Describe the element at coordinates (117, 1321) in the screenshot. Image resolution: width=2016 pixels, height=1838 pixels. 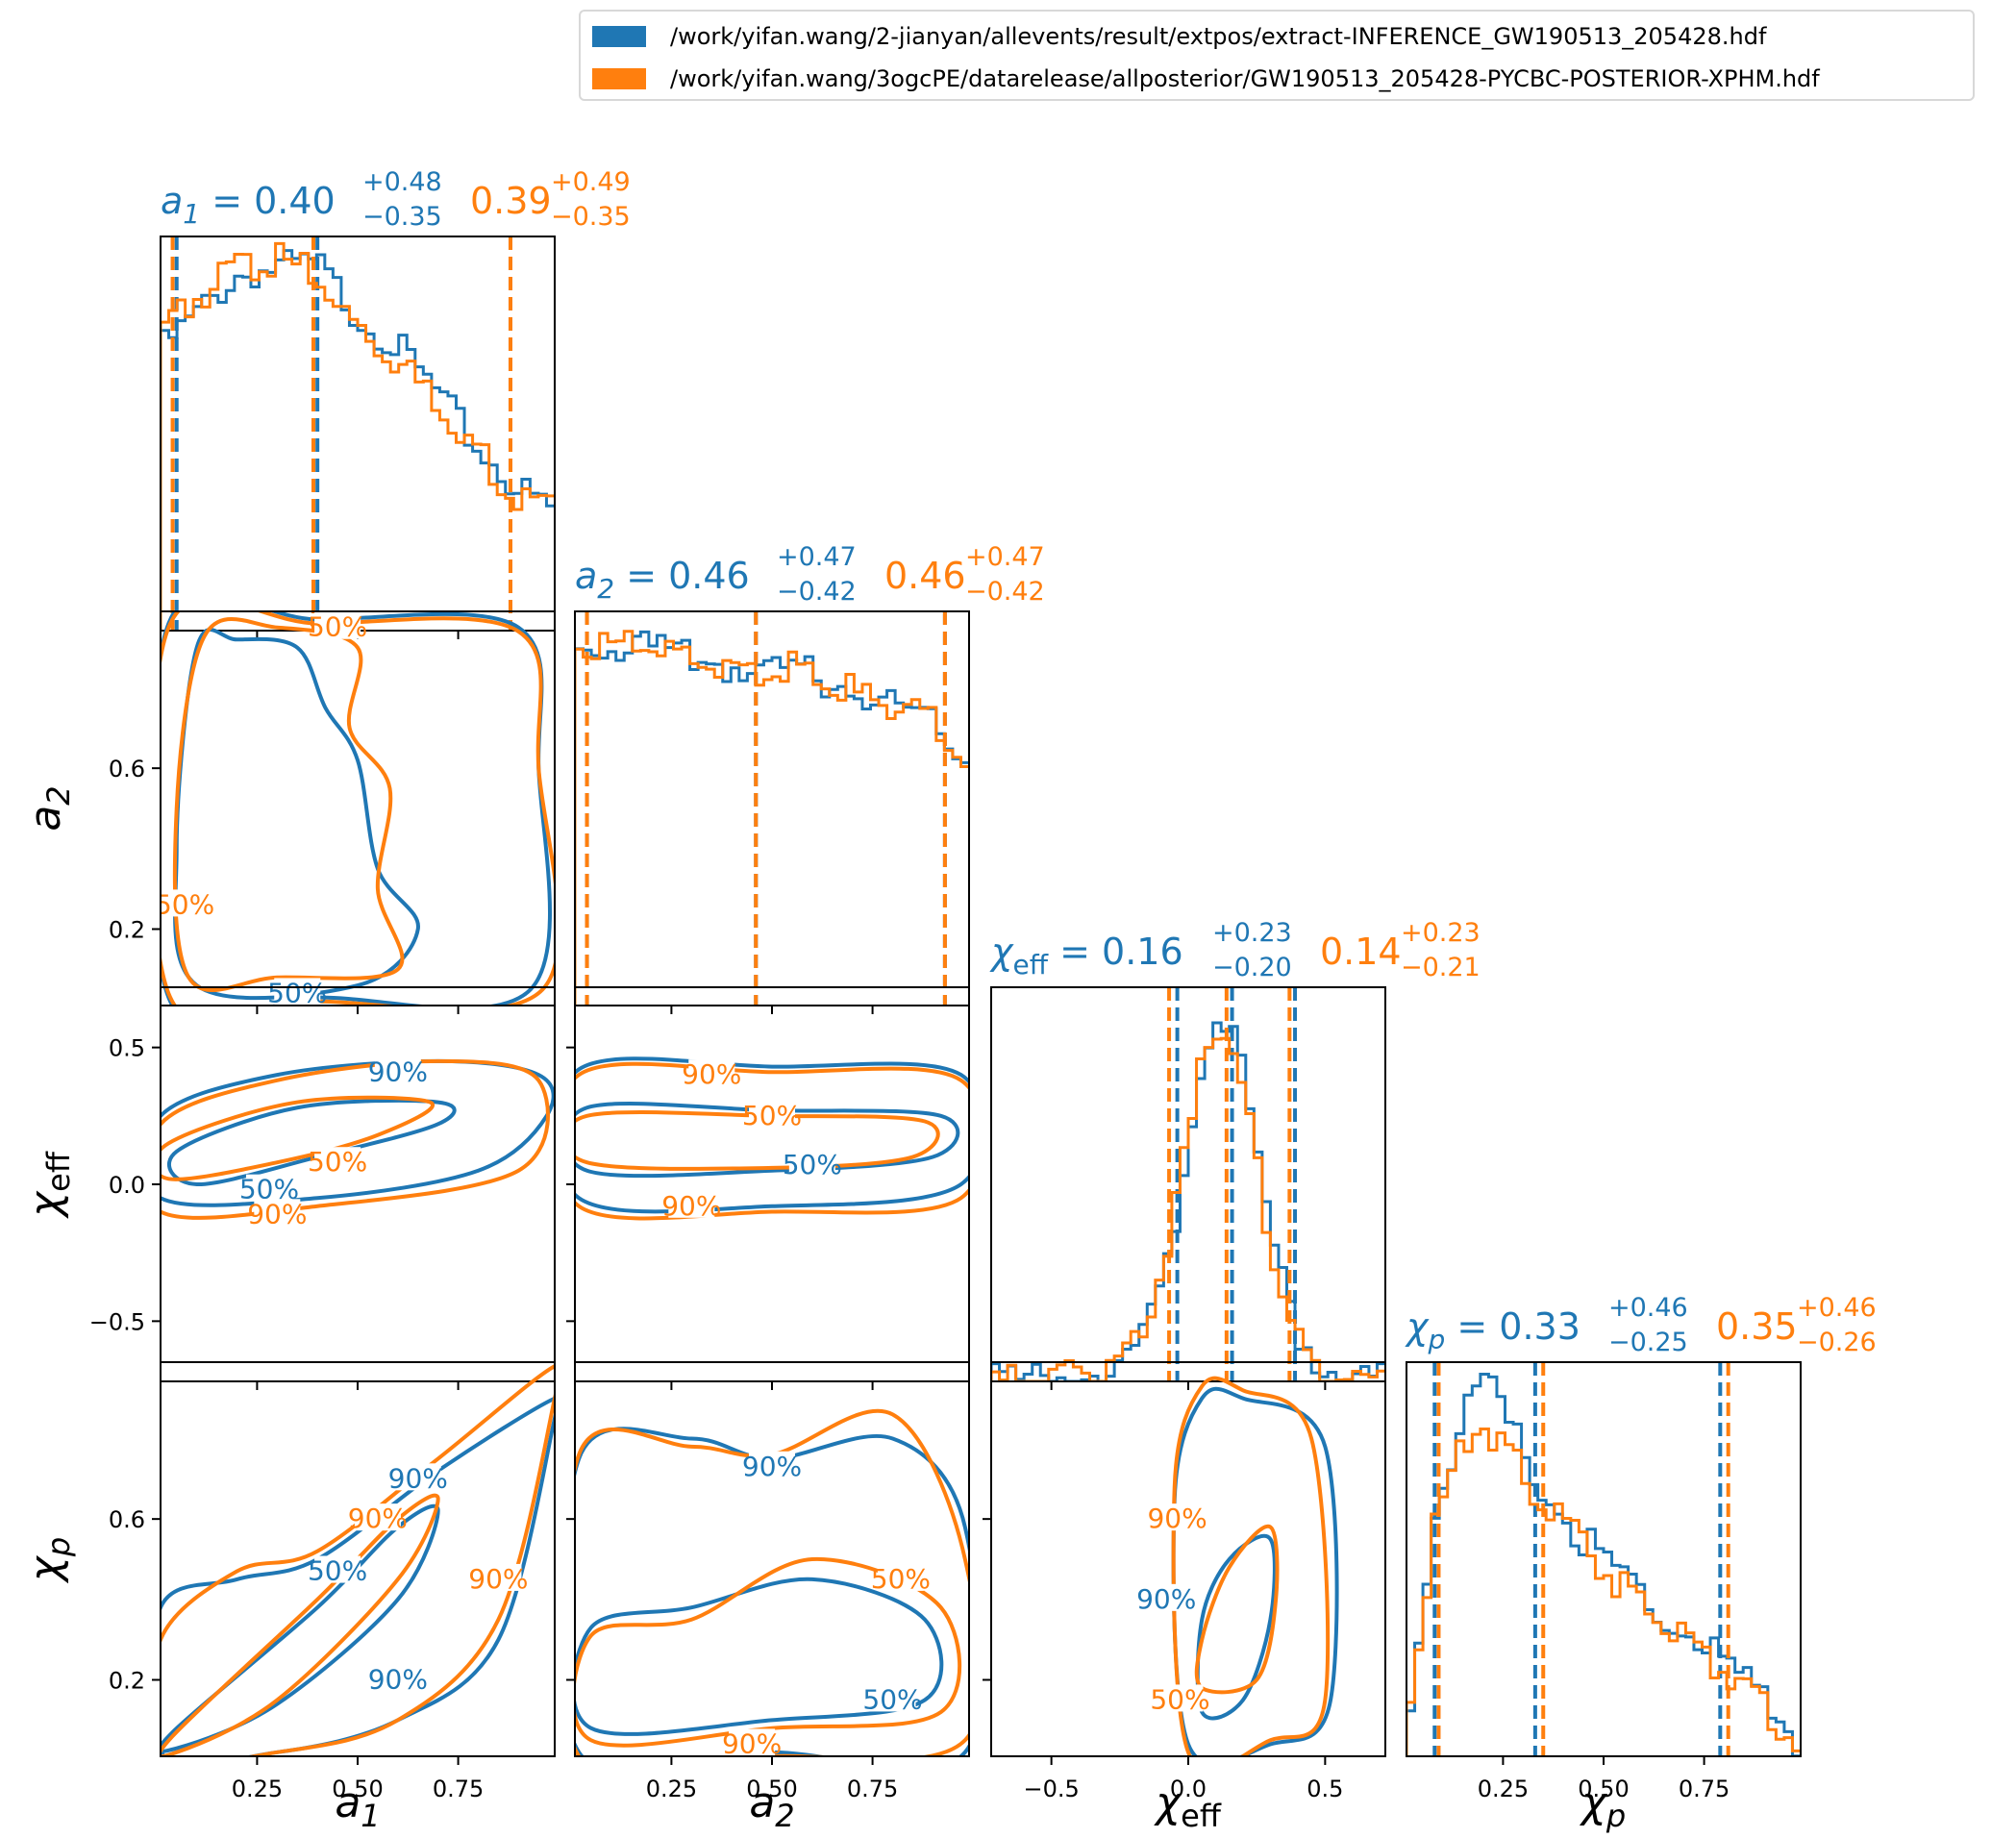
I see `y-tick-label: −0.5` at that location.